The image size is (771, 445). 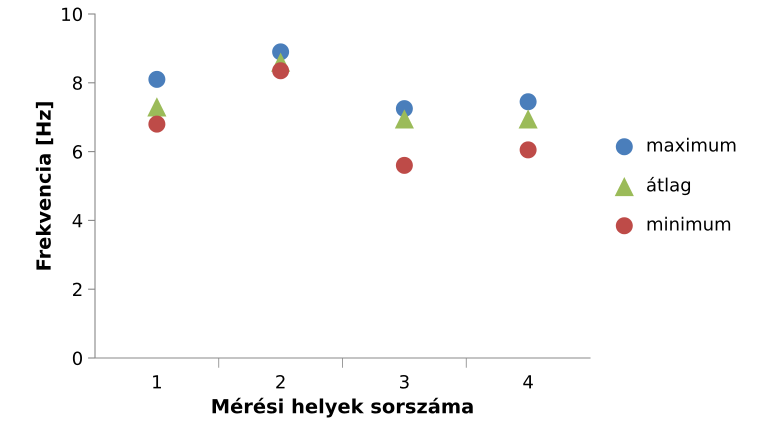 I want to click on y-tick-label: 10, so click(x=72, y=14).